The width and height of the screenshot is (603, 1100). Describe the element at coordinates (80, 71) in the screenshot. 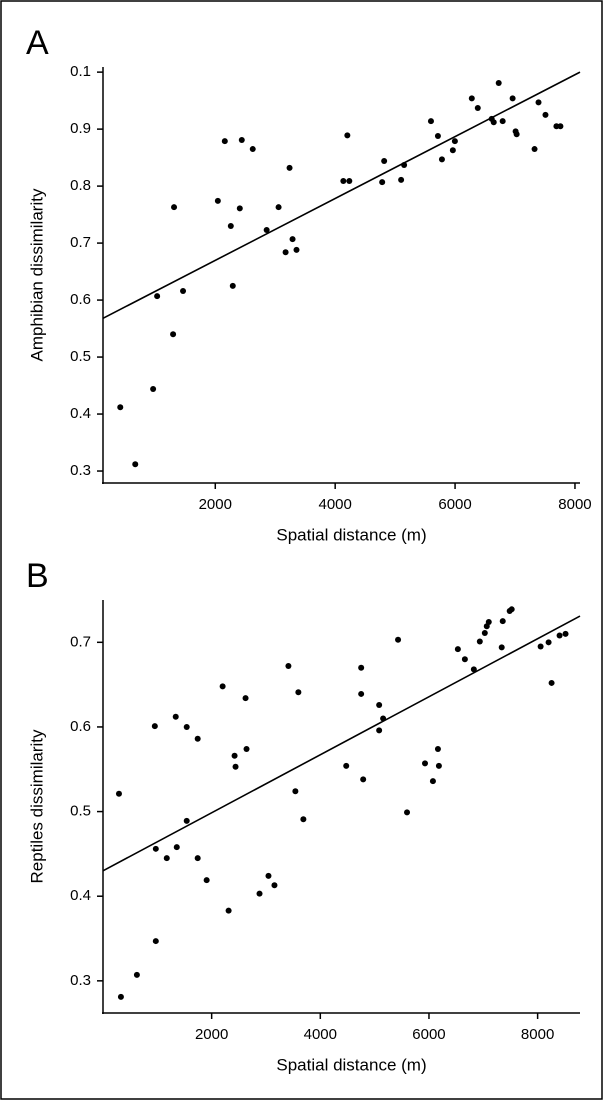

I see `y-tick-label: 0.1` at that location.